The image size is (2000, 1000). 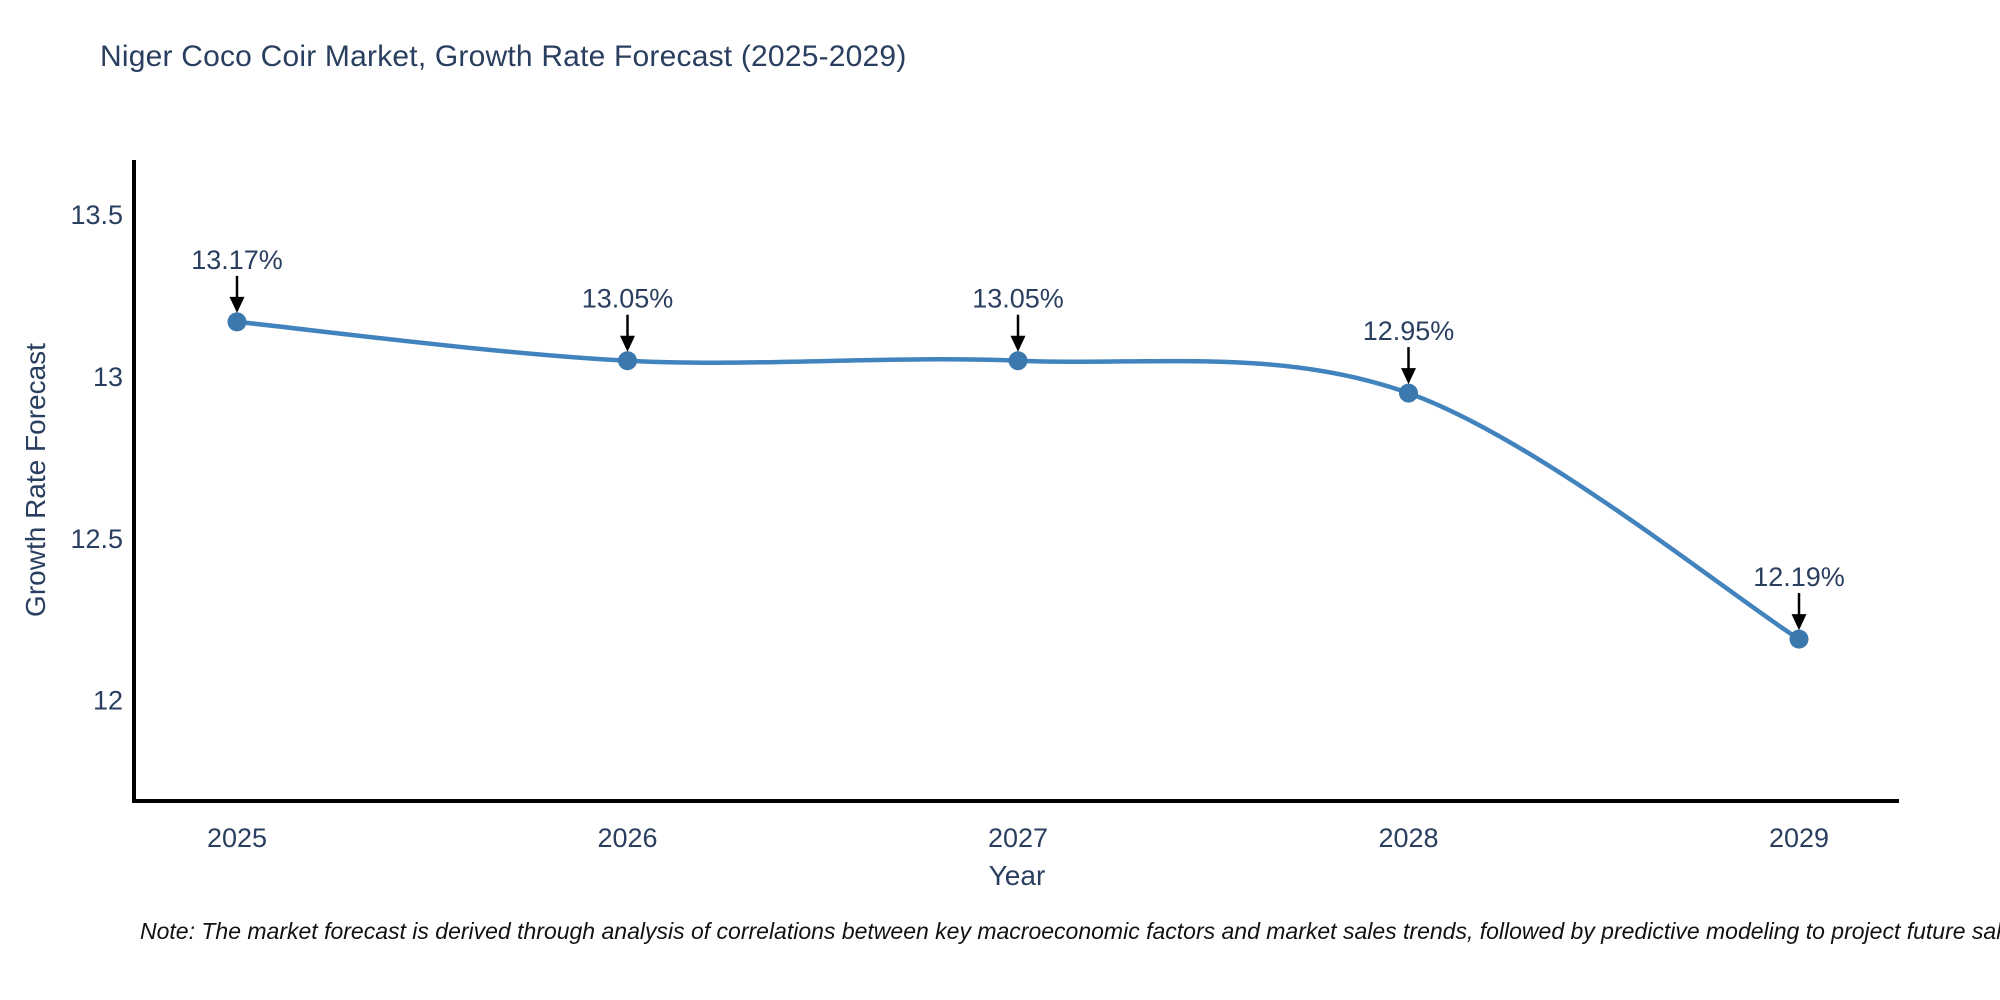 What do you see at coordinates (35, 480) in the screenshot?
I see `y-axis-title: Growth Rate Forecast` at bounding box center [35, 480].